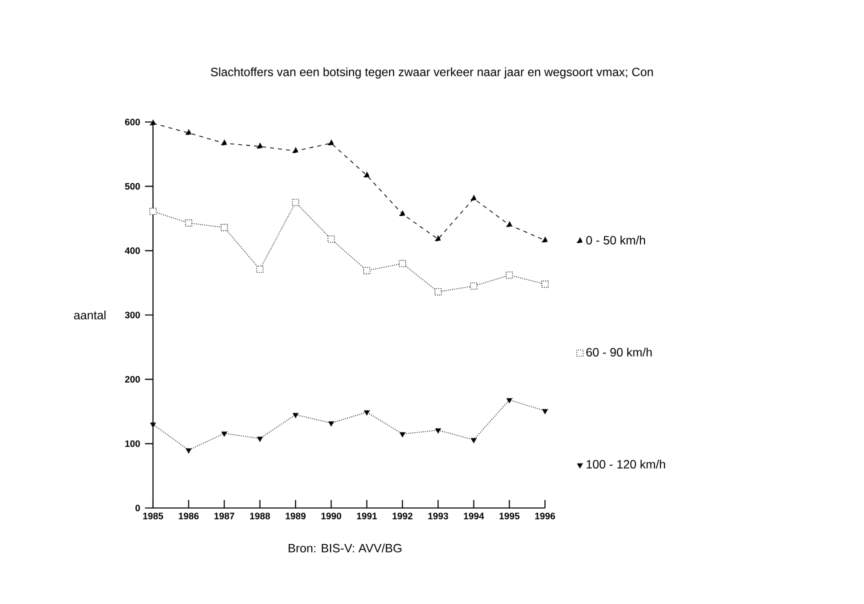 Image resolution: width=864 pixels, height=604 pixels. What do you see at coordinates (260, 516) in the screenshot?
I see `x-tick-label: 1988` at bounding box center [260, 516].